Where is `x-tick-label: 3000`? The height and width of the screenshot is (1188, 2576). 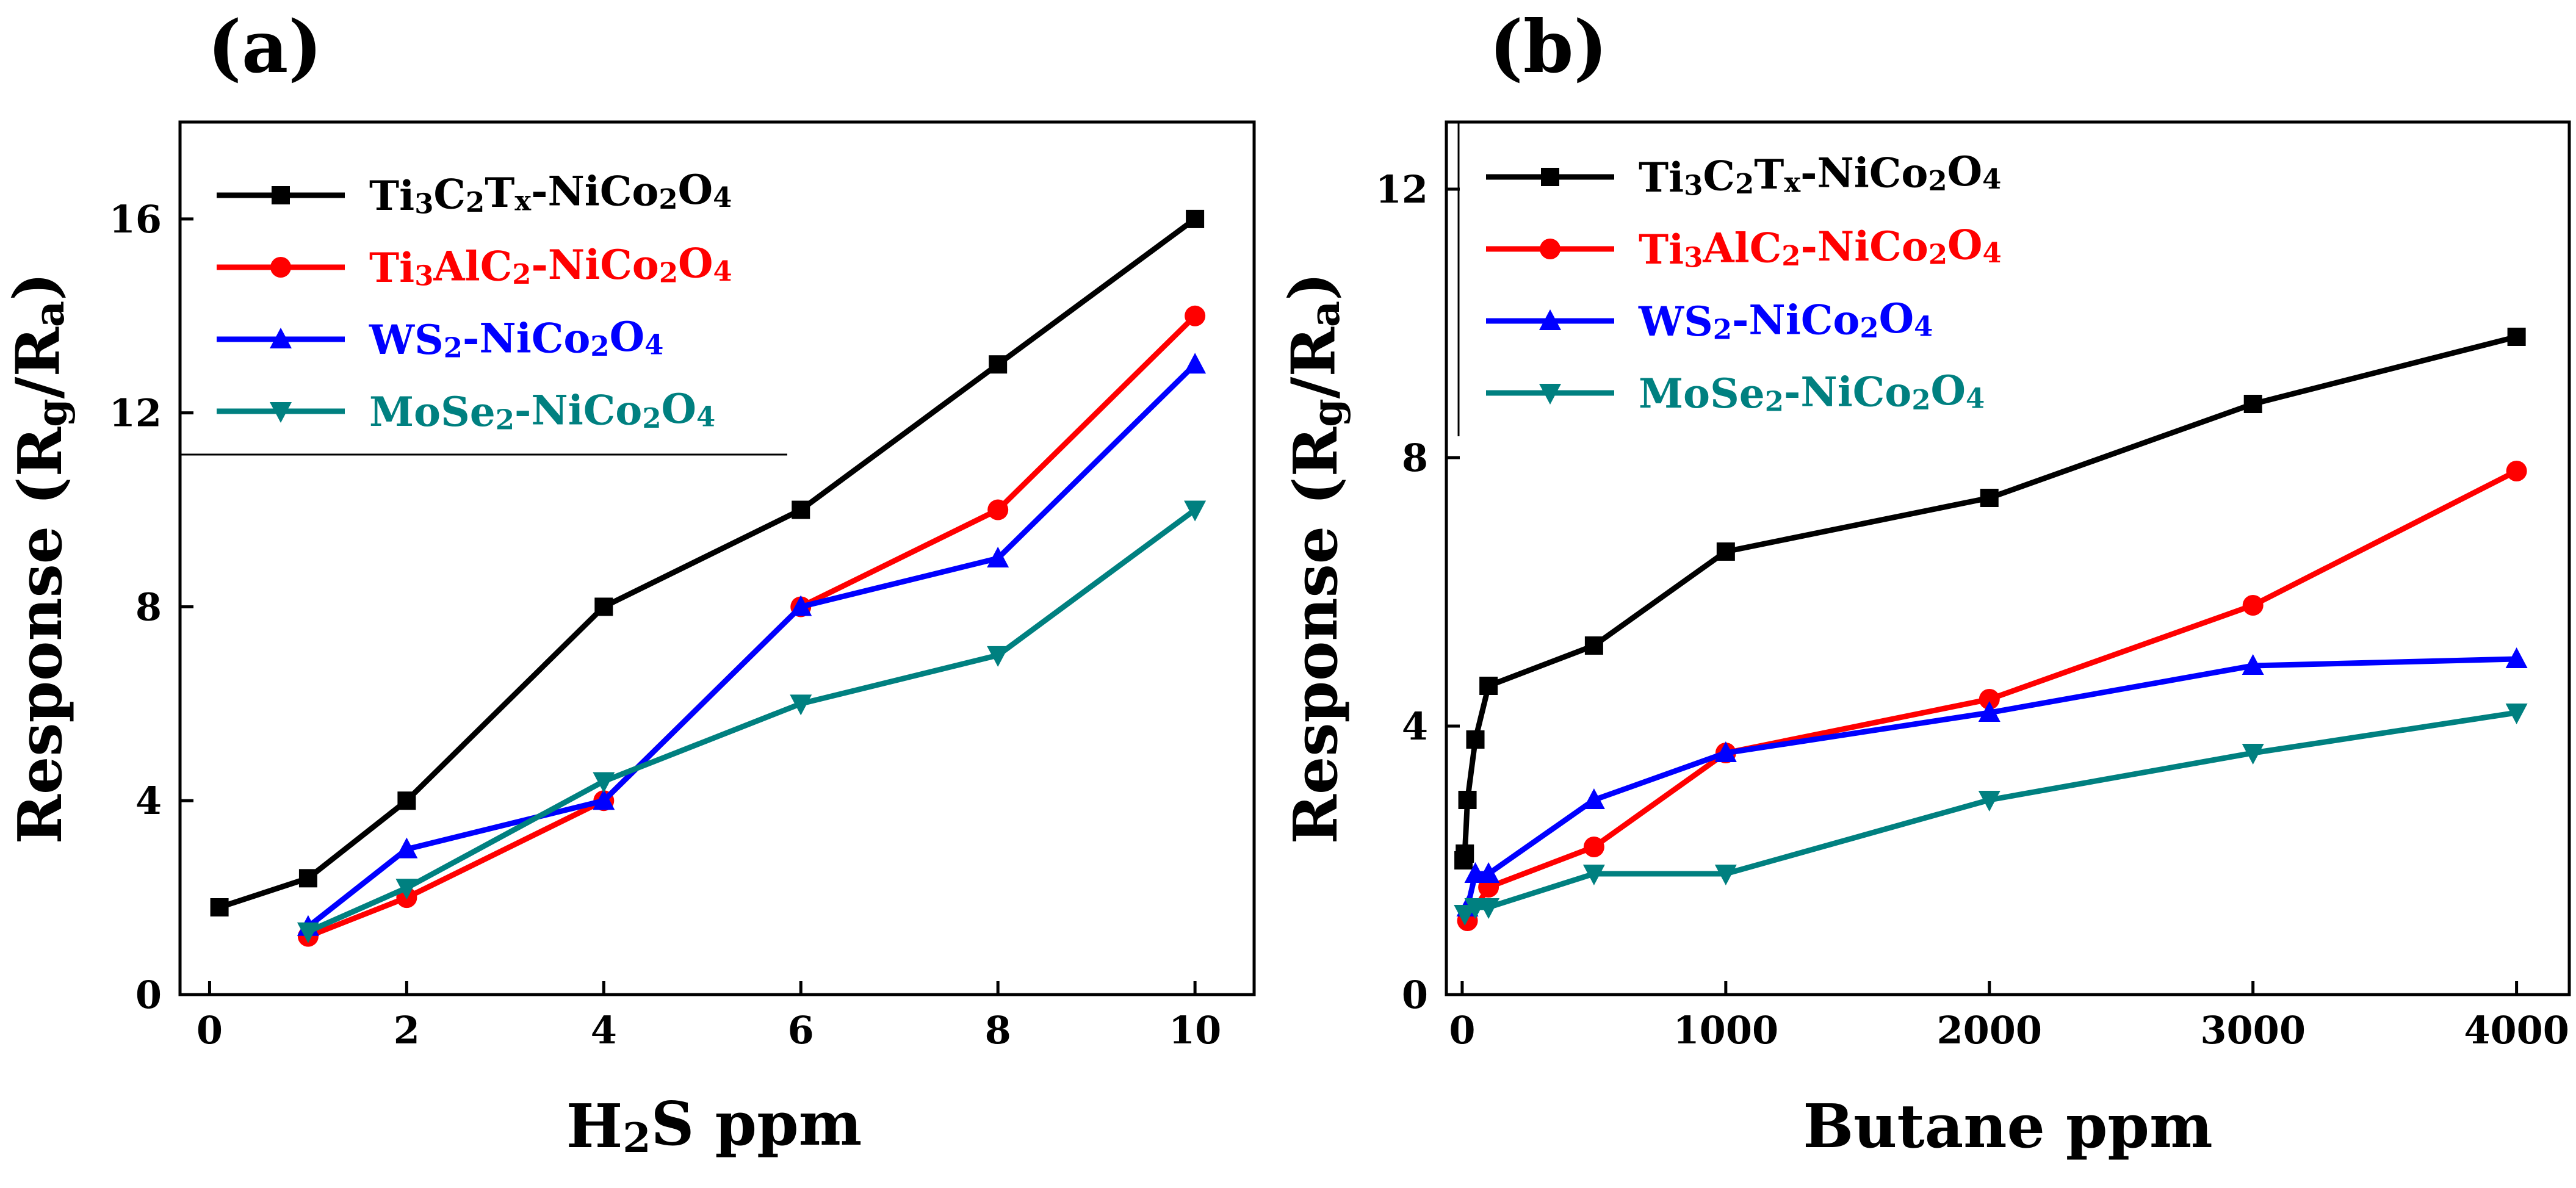
x-tick-label: 3000 is located at coordinates (2253, 1030).